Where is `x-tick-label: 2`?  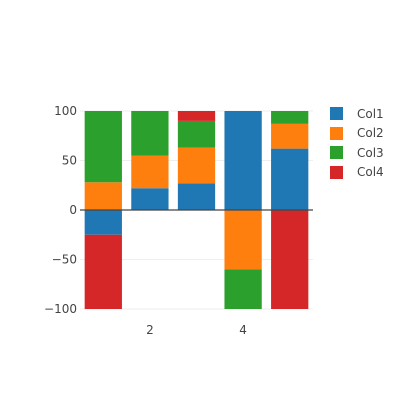
x-tick-label: 2 is located at coordinates (150, 330).